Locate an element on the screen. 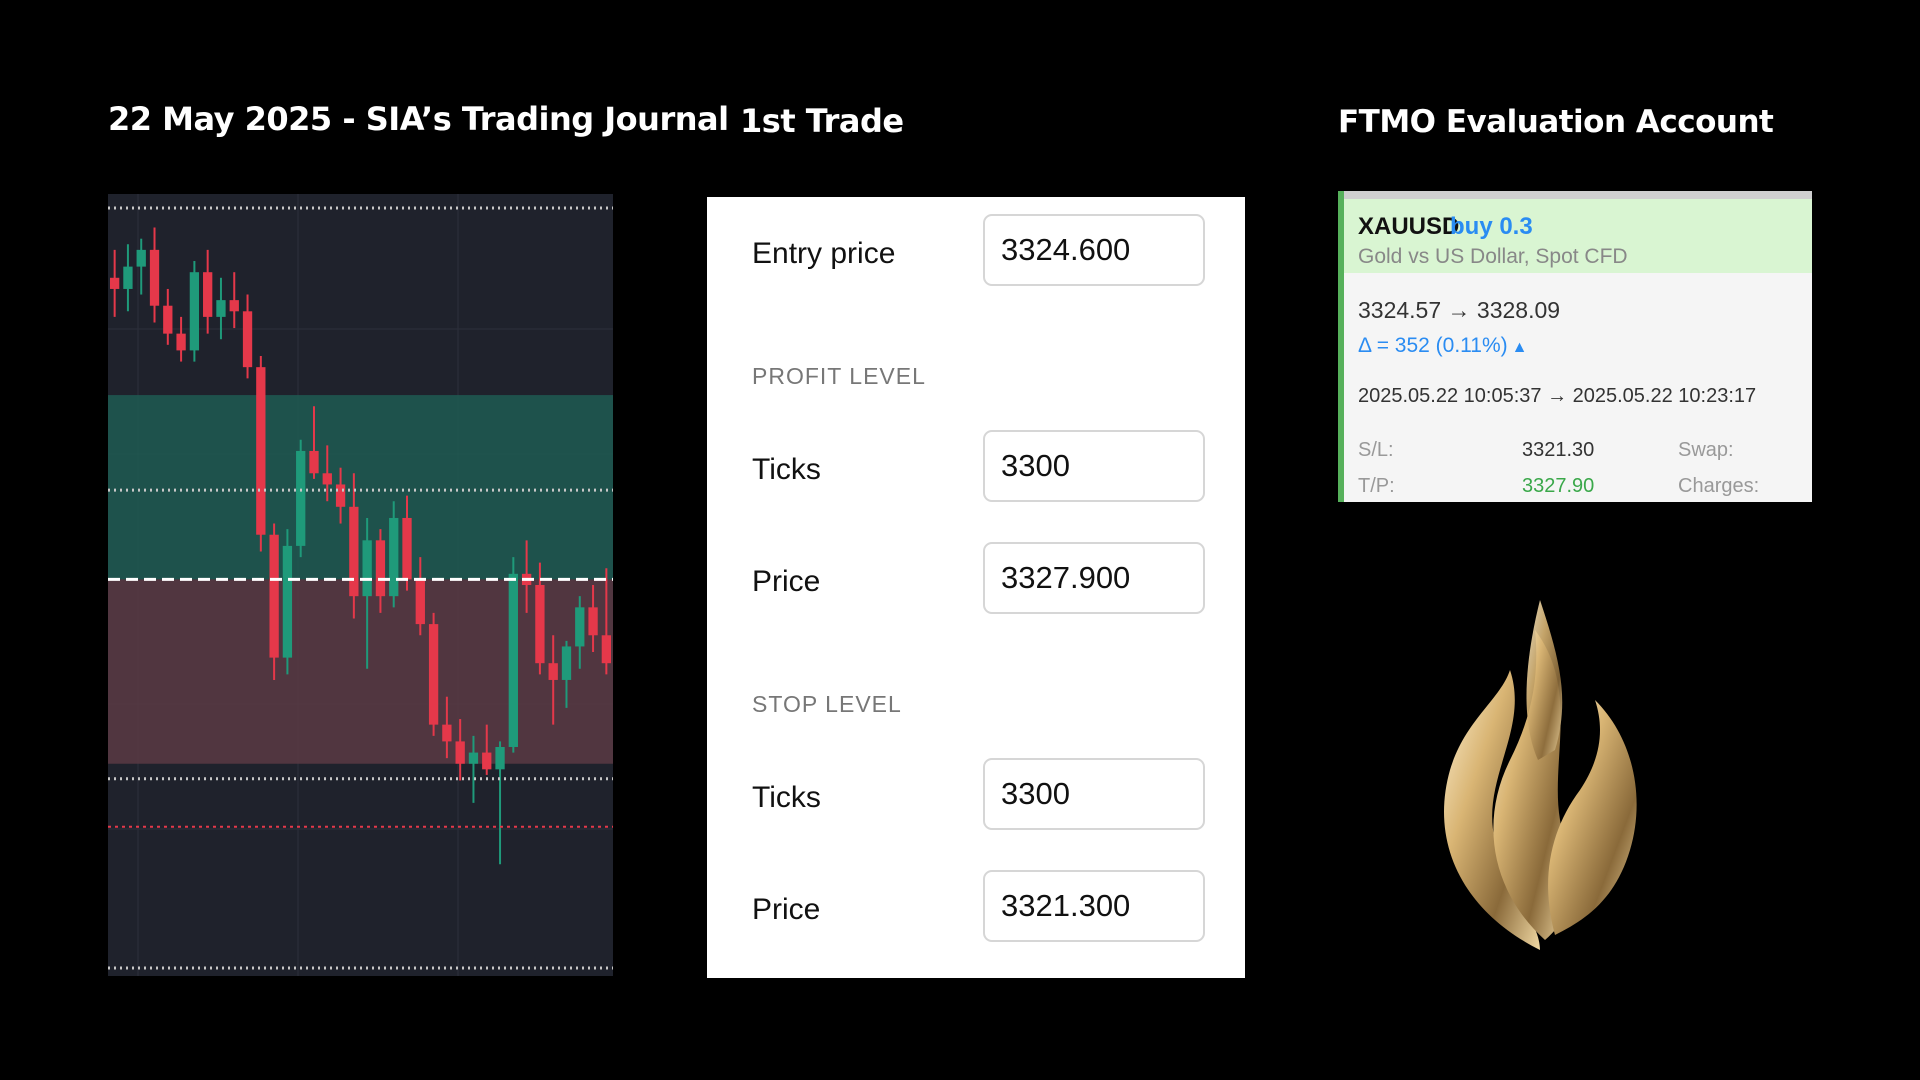 Image resolution: width=1920 pixels, height=1080 pixels. flame-logo is located at coordinates (1540, 775).